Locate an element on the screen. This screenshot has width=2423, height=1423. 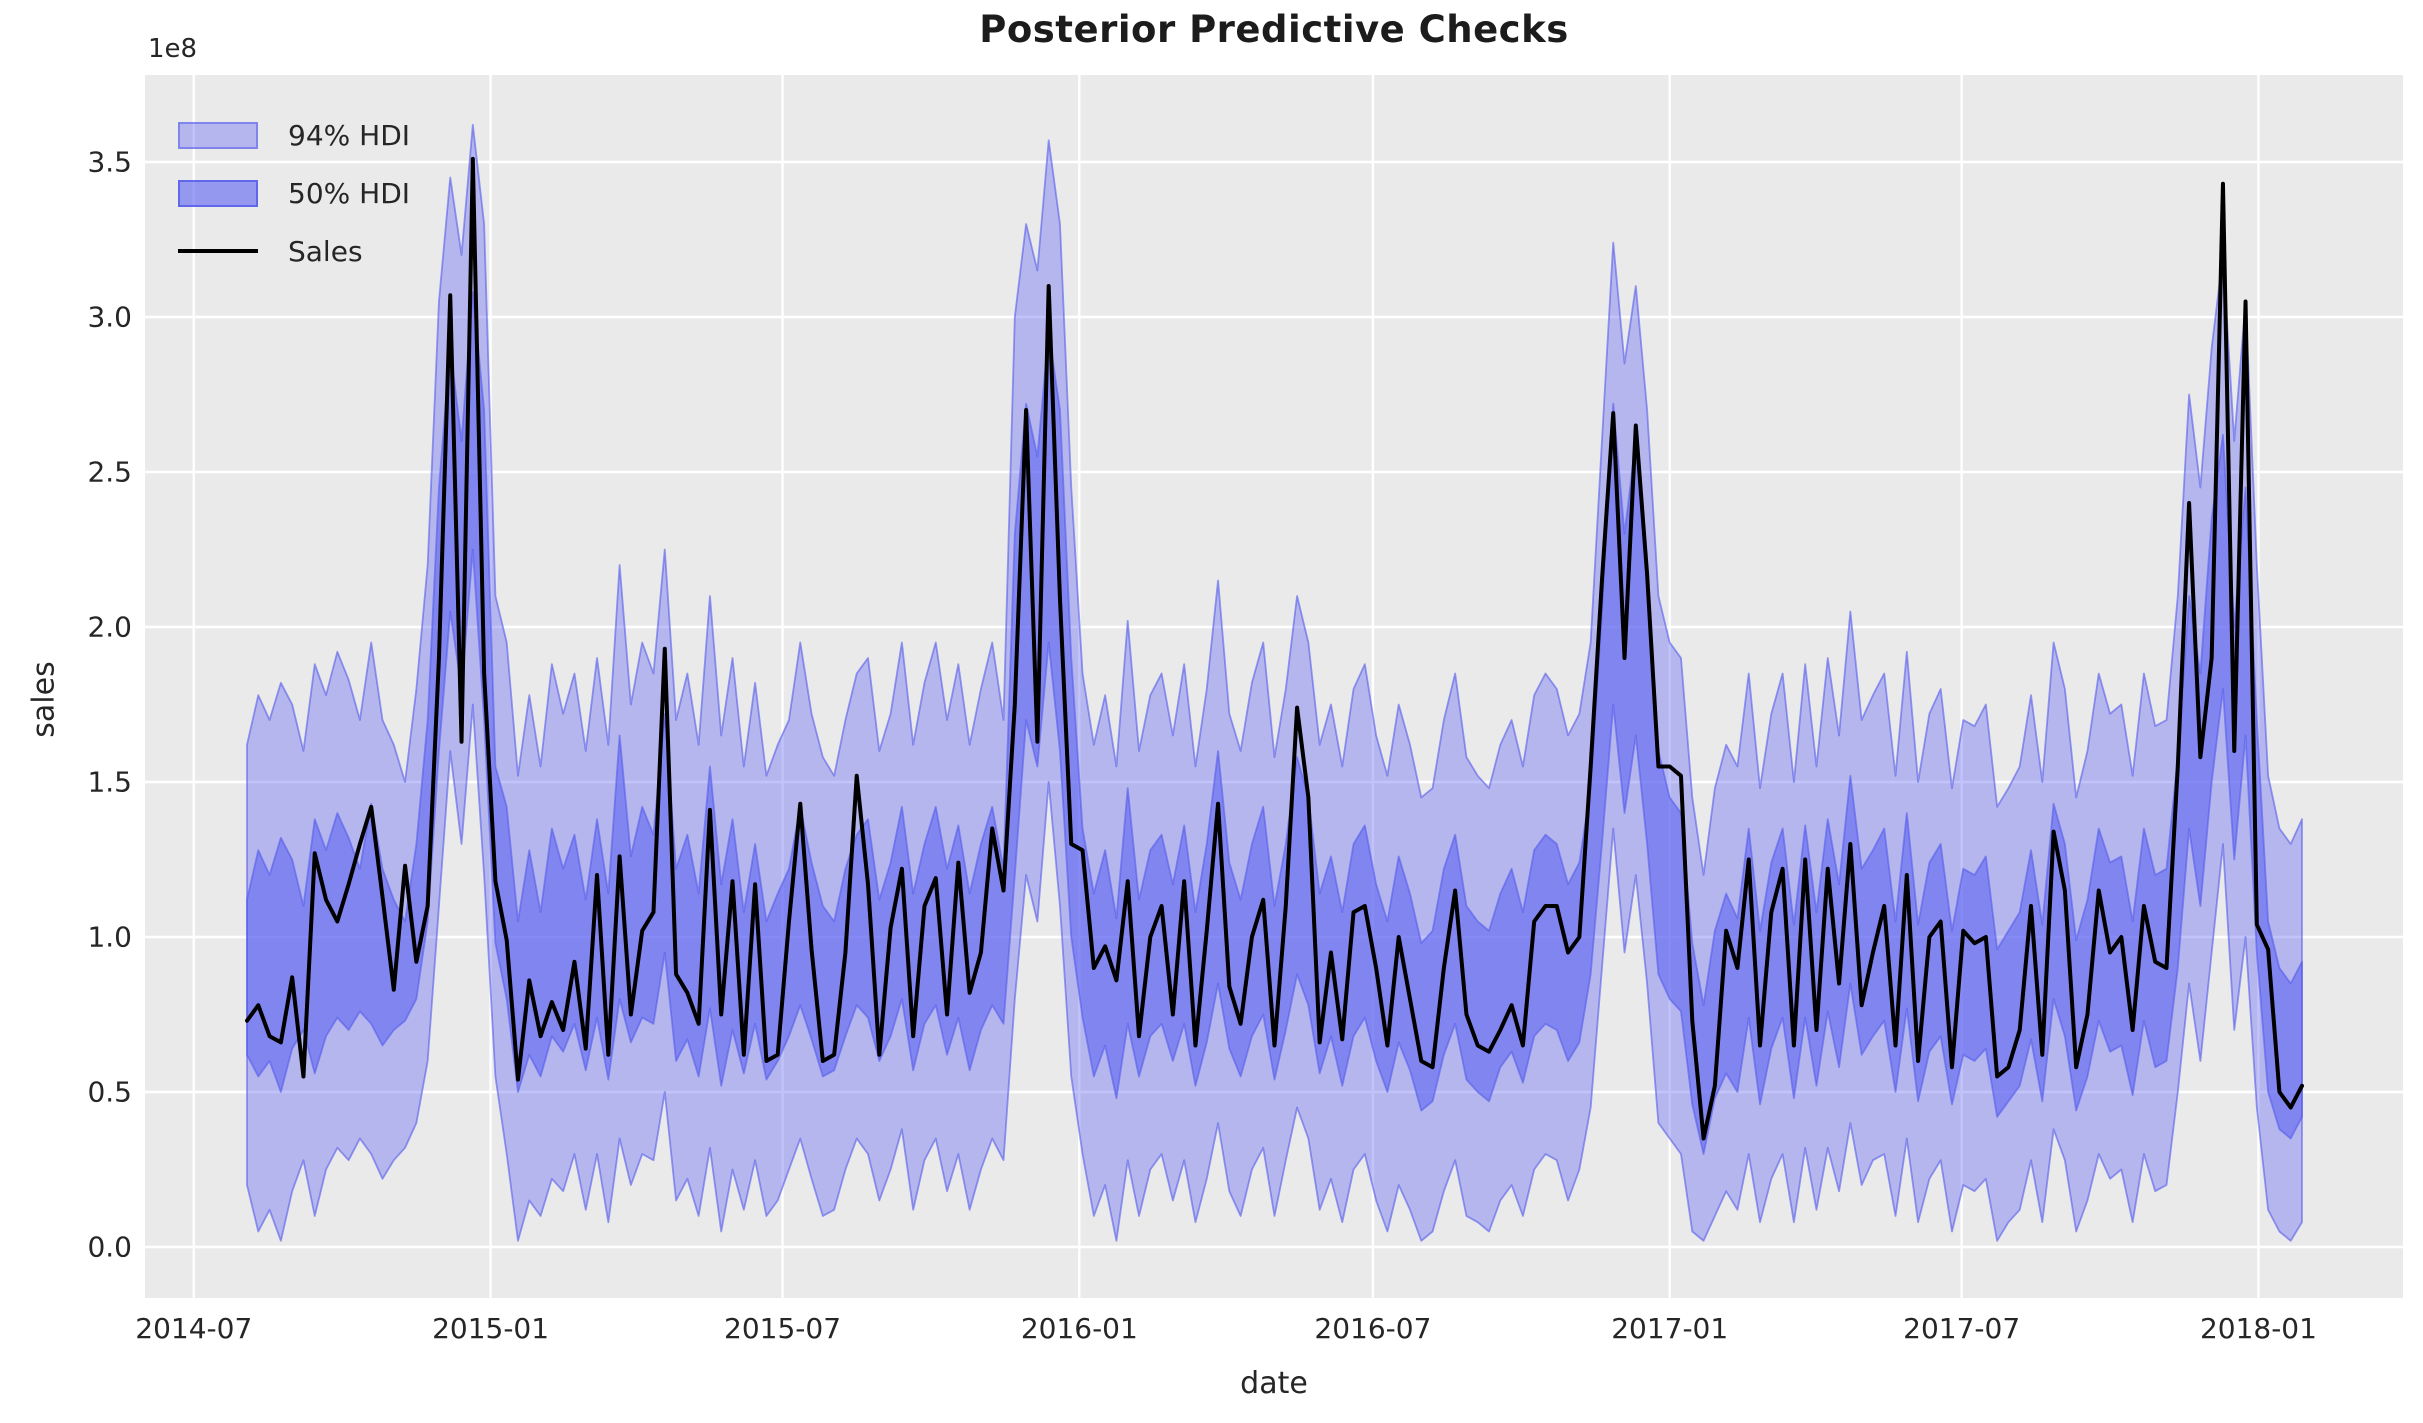
x-tick-label: 2014-07 is located at coordinates (194, 1328).